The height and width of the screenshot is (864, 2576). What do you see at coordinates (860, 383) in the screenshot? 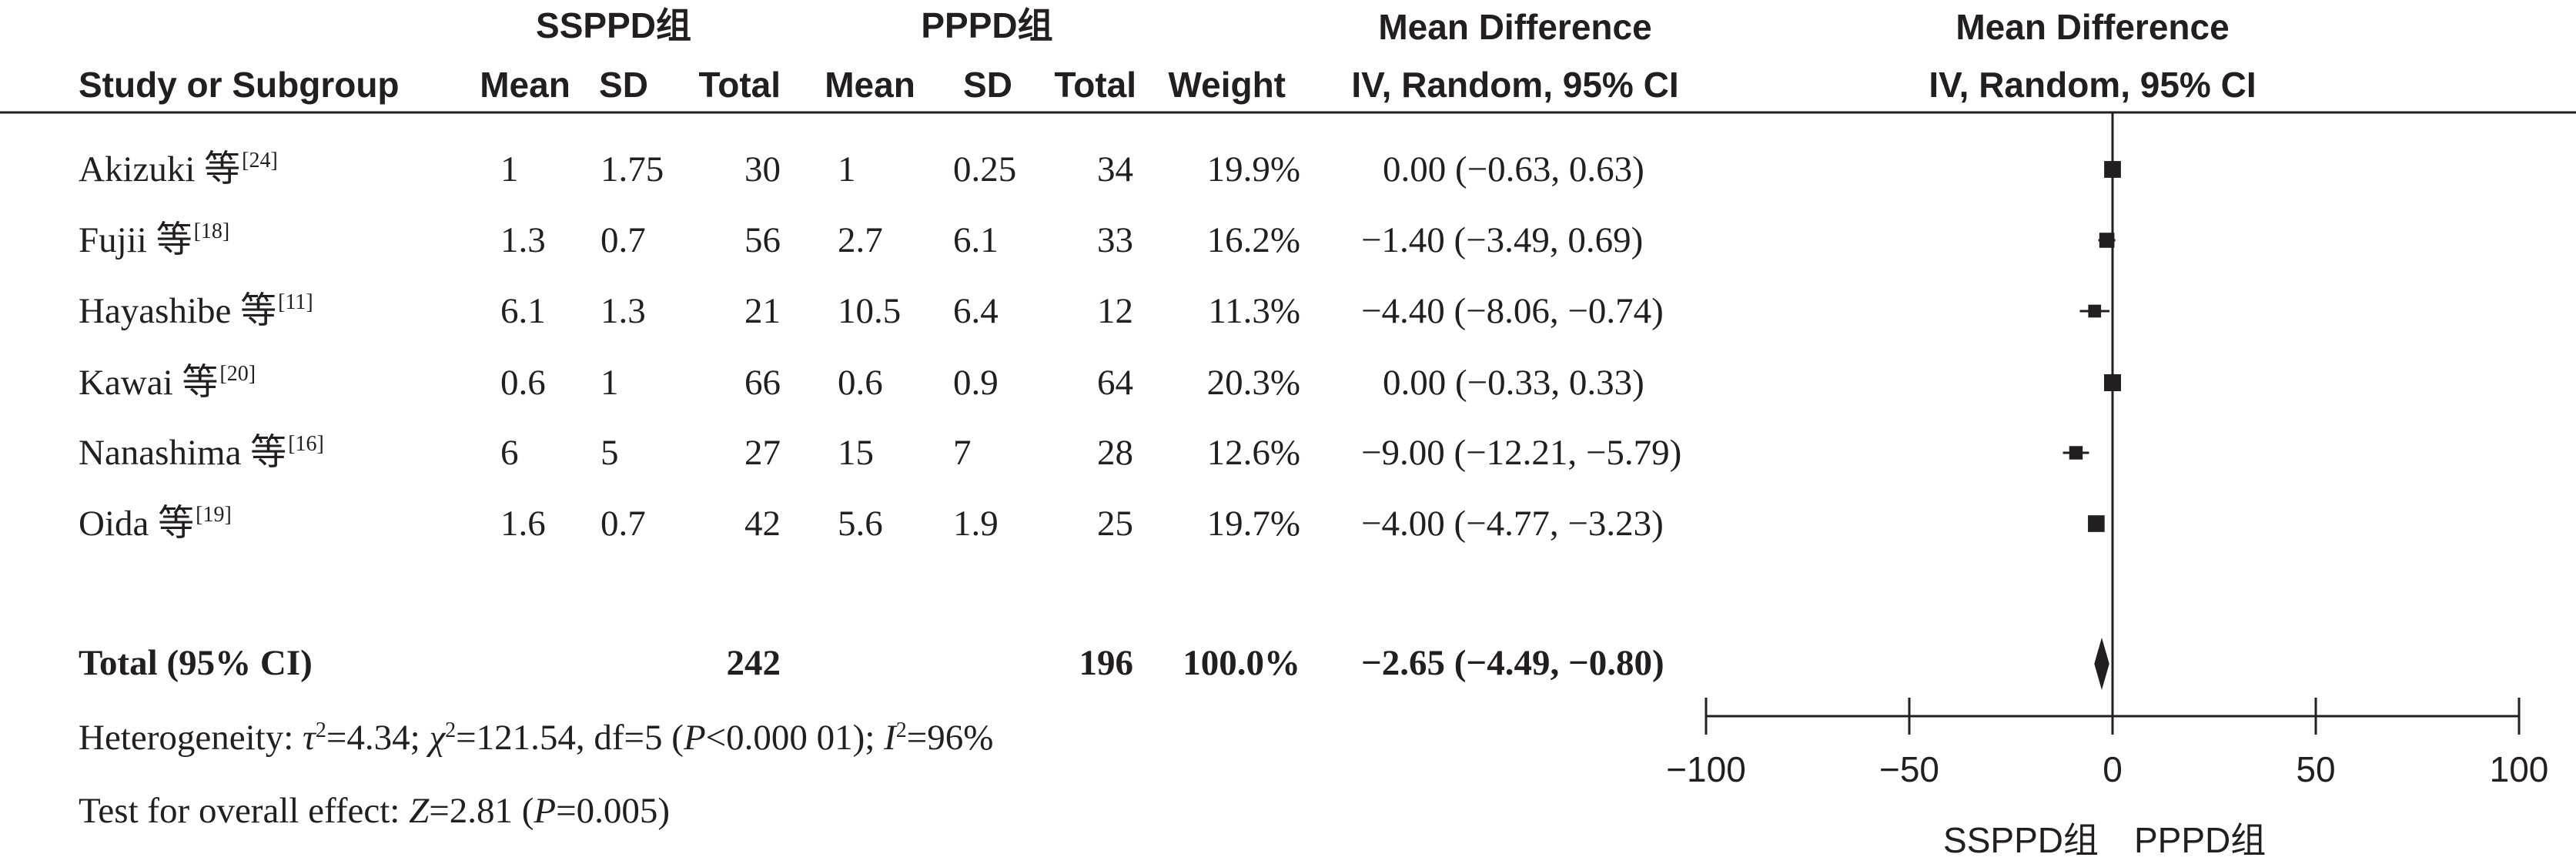
I see `study-mean2: 0.6` at bounding box center [860, 383].